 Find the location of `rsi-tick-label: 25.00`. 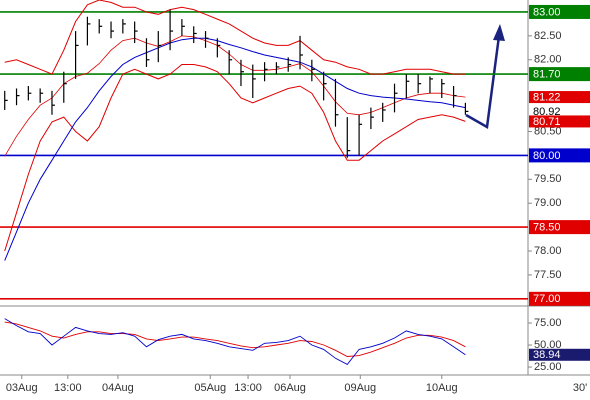

rsi-tick-label: 25.00 is located at coordinates (548, 367).